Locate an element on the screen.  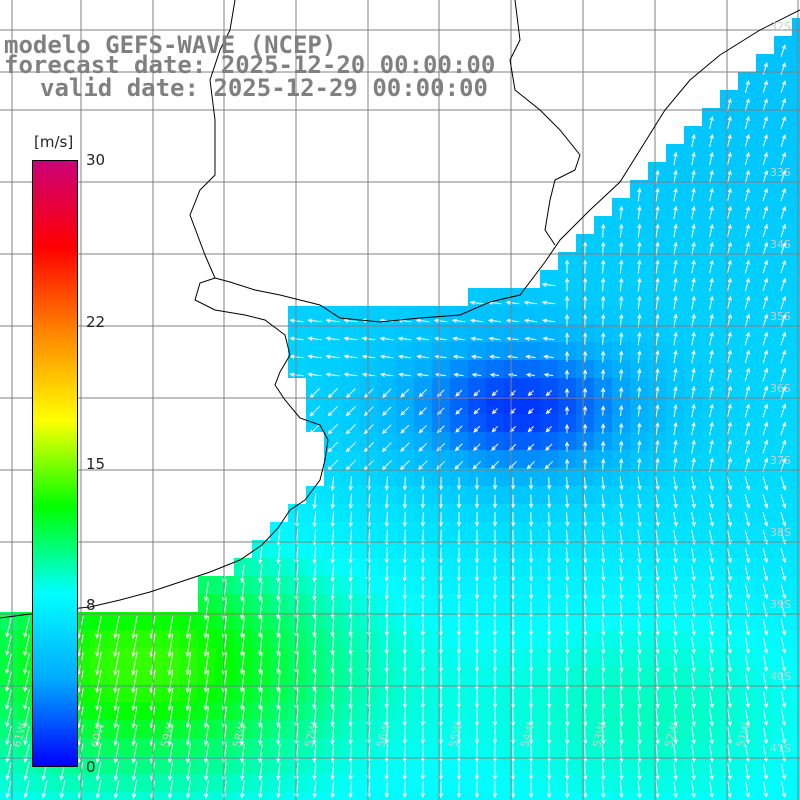
colorbar-tick-label: 8 is located at coordinates (91, 605).